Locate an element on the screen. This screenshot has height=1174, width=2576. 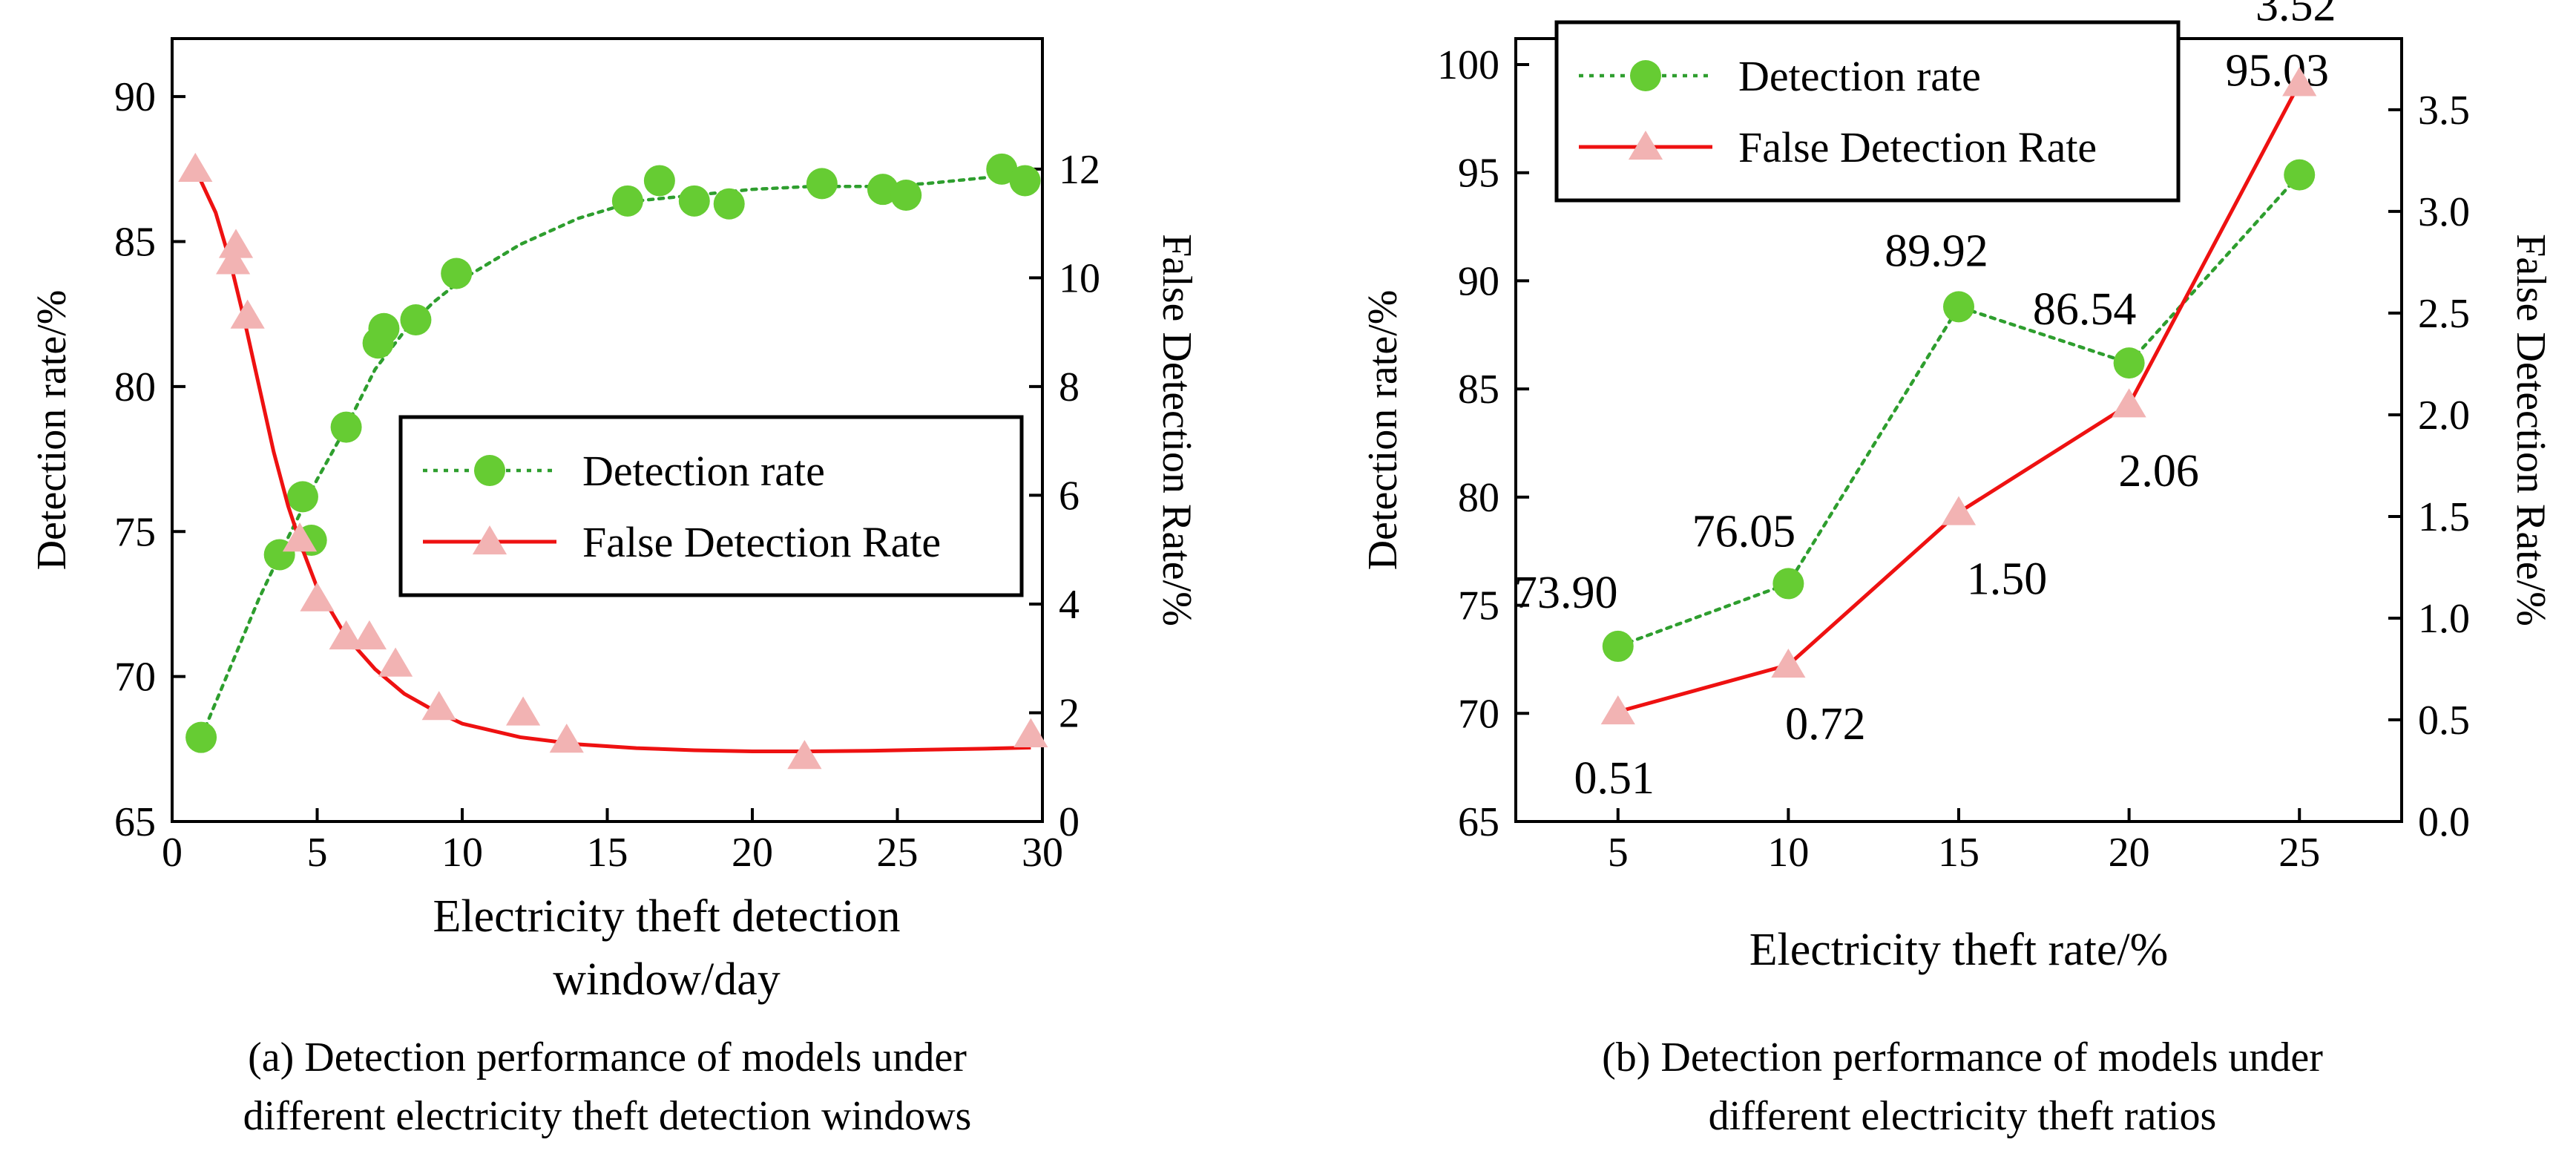
y-tick-label: 80 is located at coordinates (1478, 498).